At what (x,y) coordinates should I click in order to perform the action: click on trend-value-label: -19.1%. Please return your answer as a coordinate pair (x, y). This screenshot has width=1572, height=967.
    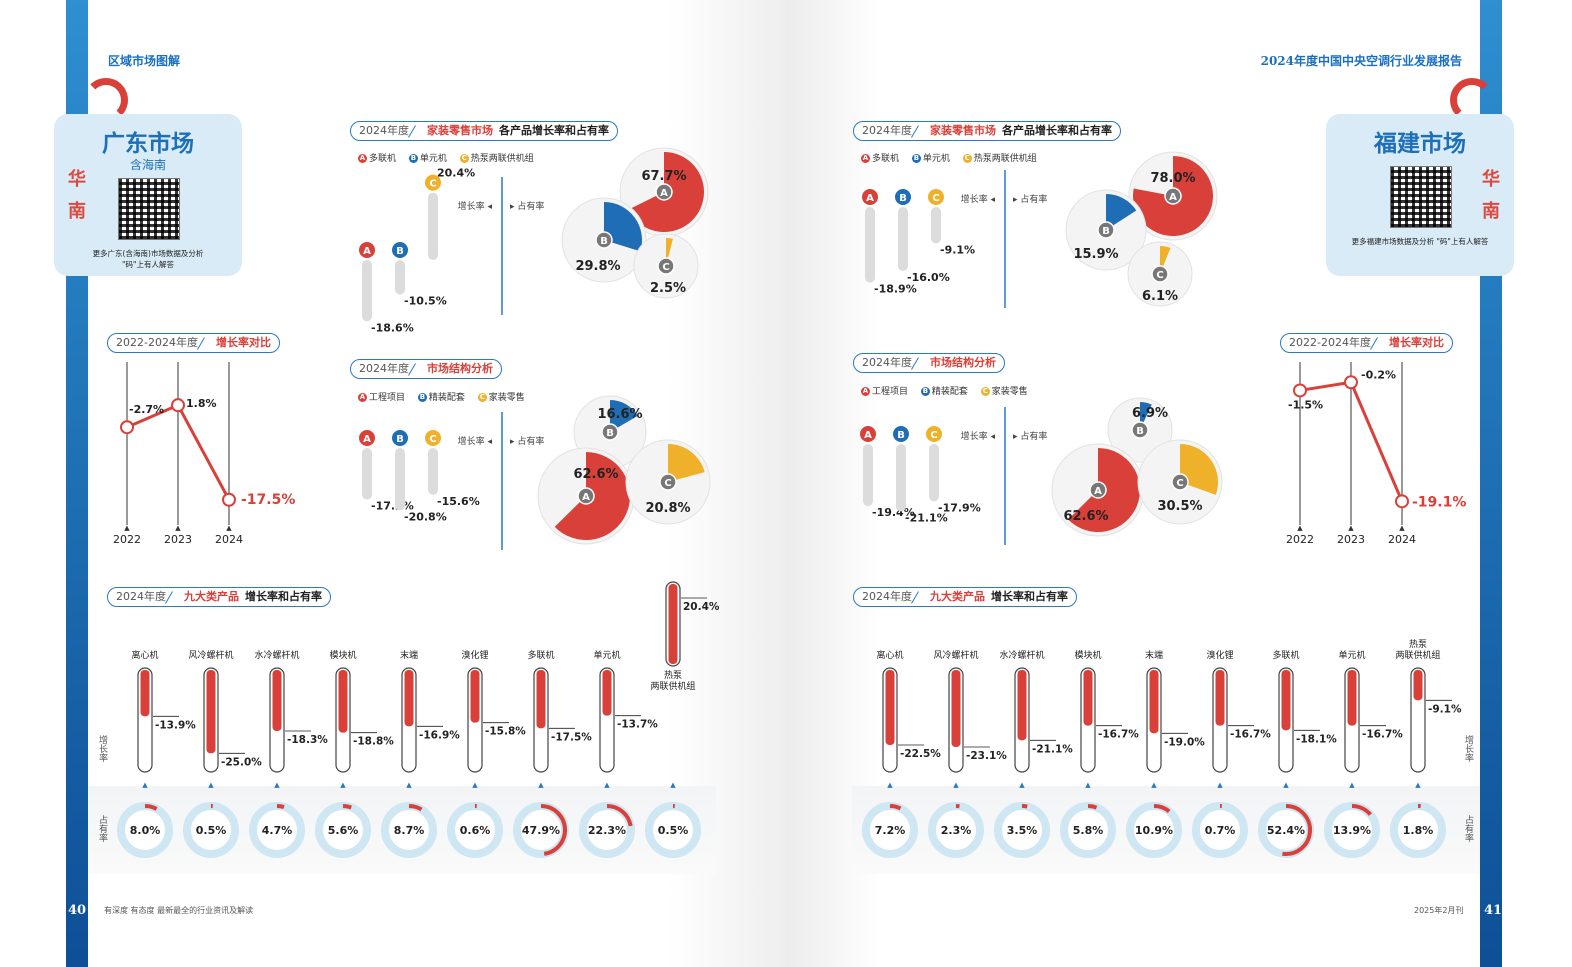
    Looking at the image, I should click on (1439, 502).